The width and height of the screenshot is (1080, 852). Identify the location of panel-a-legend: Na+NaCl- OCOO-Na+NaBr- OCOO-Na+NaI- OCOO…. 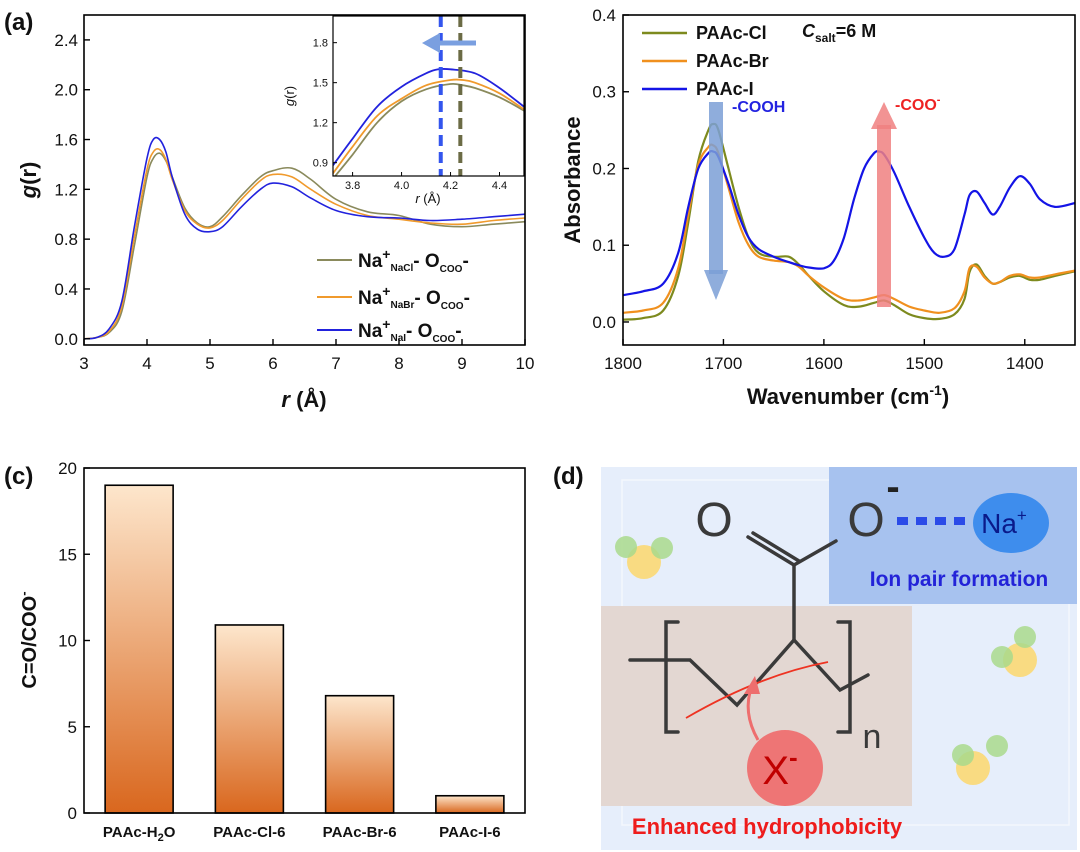
(393, 295).